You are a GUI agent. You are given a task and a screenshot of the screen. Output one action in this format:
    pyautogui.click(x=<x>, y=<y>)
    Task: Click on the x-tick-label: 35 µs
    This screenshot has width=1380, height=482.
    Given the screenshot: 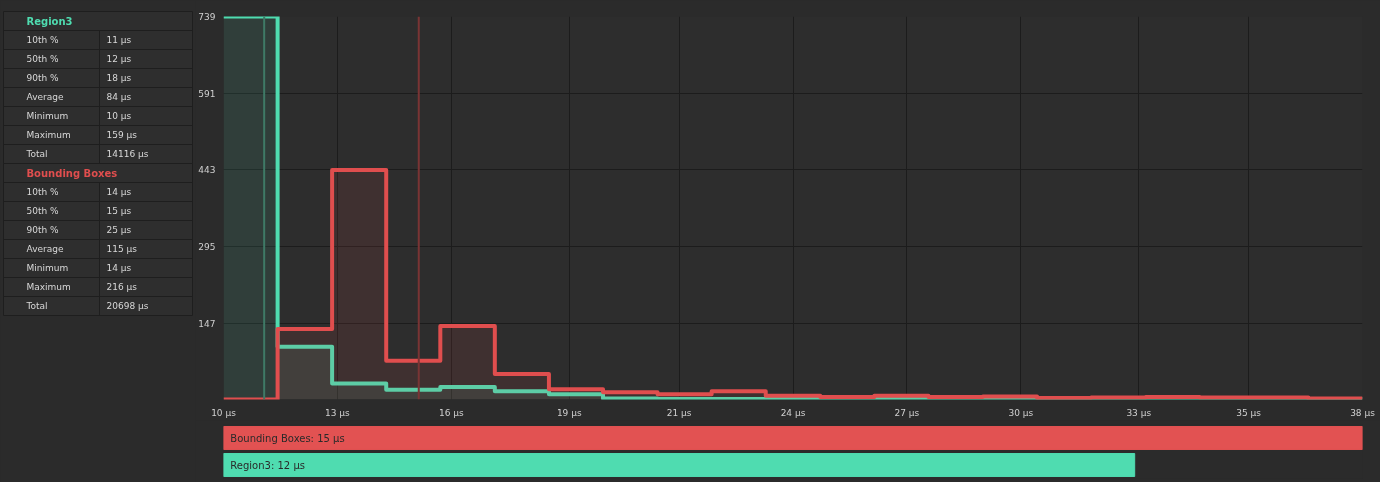 What is the action you would take?
    pyautogui.click(x=1249, y=412)
    